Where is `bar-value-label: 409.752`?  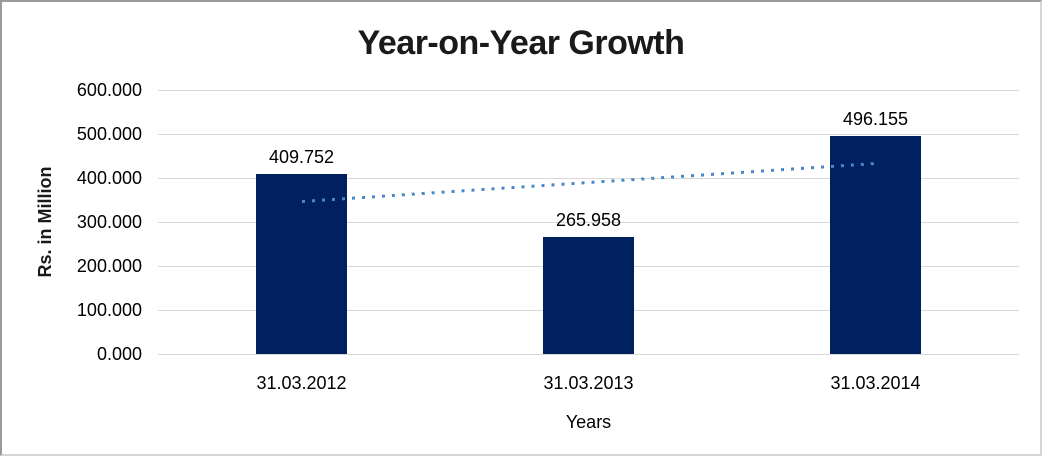
bar-value-label: 409.752 is located at coordinates (301, 156).